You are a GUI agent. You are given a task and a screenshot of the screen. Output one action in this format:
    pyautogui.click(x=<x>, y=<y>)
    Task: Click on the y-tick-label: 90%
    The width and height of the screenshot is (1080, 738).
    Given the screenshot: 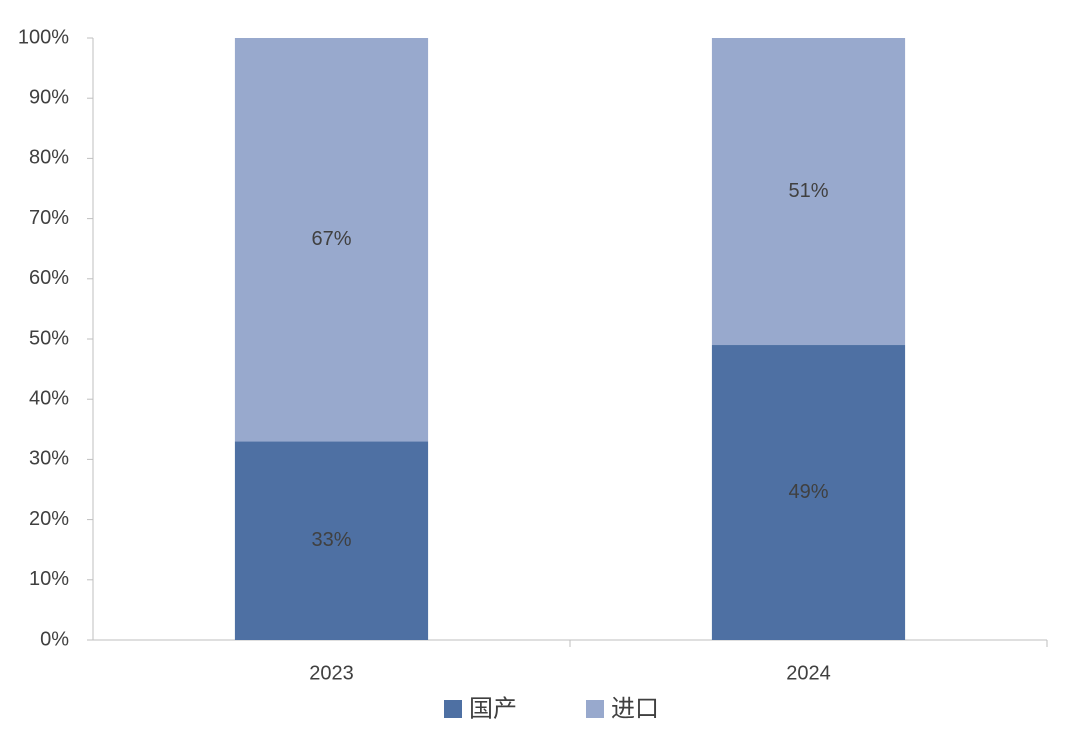 What is the action you would take?
    pyautogui.click(x=49, y=97)
    